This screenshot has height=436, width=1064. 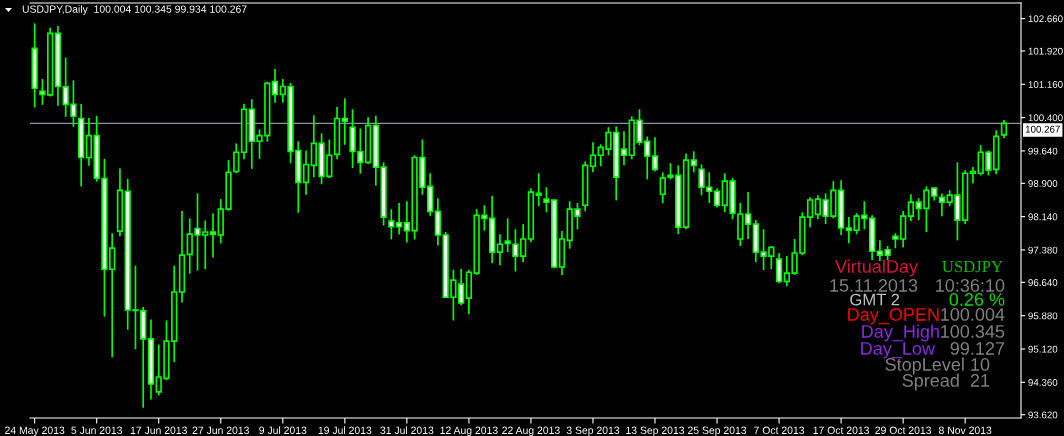 I want to click on annotation: 99.127, so click(x=977, y=348).